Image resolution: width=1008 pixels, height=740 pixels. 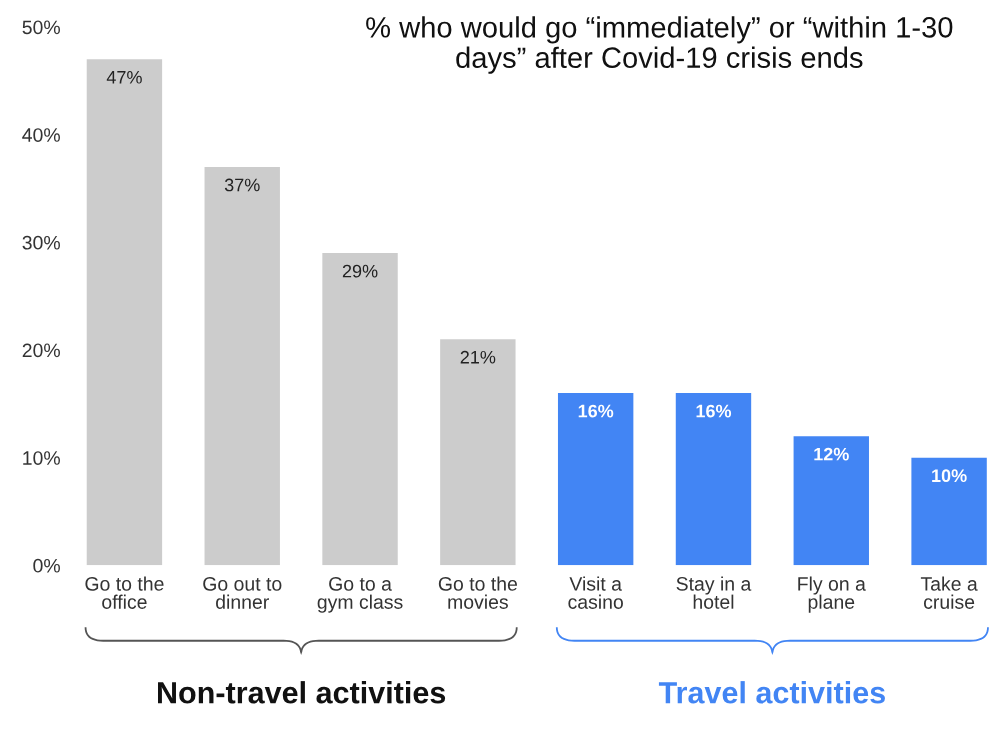 What do you see at coordinates (360, 271) in the screenshot?
I see `data-label: 29%` at bounding box center [360, 271].